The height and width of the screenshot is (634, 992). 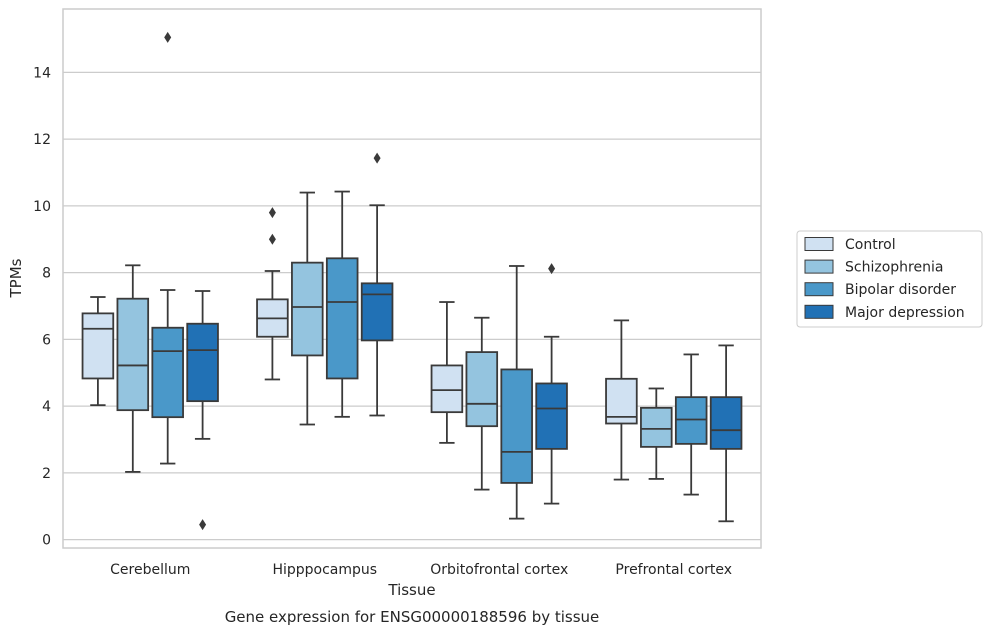 What do you see at coordinates (150, 570) in the screenshot?
I see `x-tick-label: Cerebellum` at bounding box center [150, 570].